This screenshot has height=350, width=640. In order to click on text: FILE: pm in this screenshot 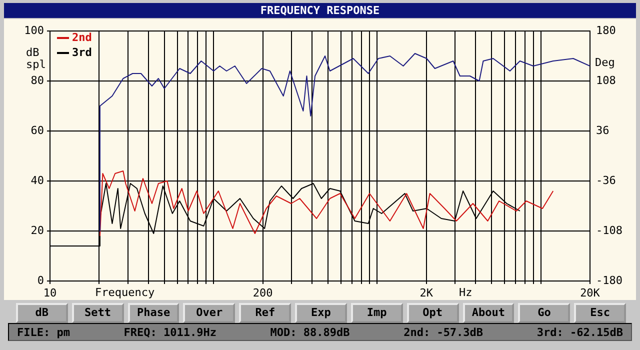, I will do `click(43, 332)`.